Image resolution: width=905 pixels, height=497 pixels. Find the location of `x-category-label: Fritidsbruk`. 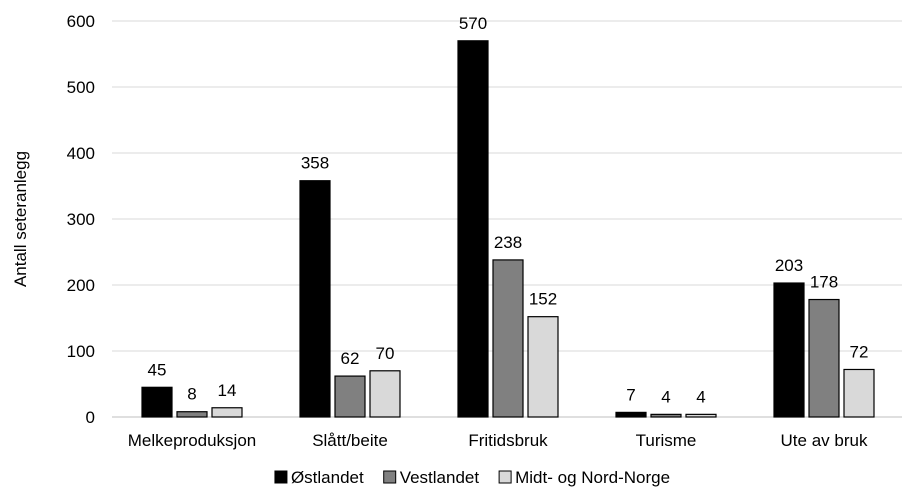

x-category-label: Fritidsbruk is located at coordinates (508, 440).